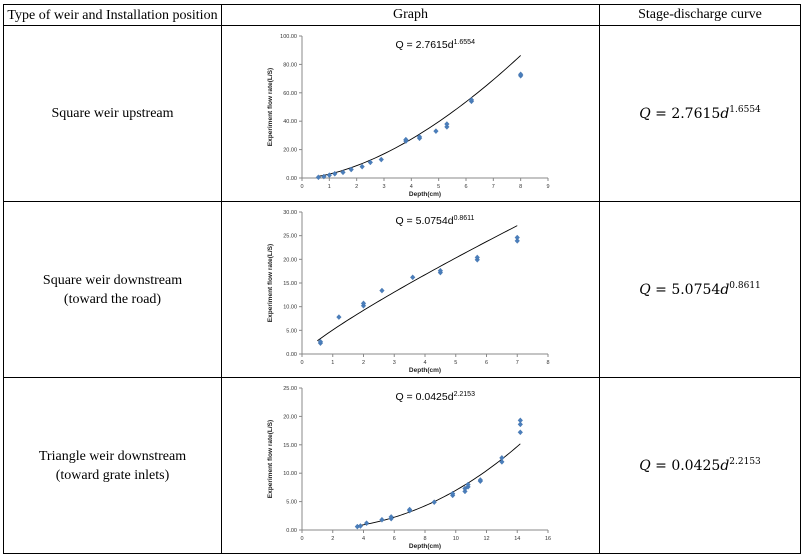  What do you see at coordinates (290, 93) in the screenshot?
I see `y-tick-label: 60.00` at bounding box center [290, 93].